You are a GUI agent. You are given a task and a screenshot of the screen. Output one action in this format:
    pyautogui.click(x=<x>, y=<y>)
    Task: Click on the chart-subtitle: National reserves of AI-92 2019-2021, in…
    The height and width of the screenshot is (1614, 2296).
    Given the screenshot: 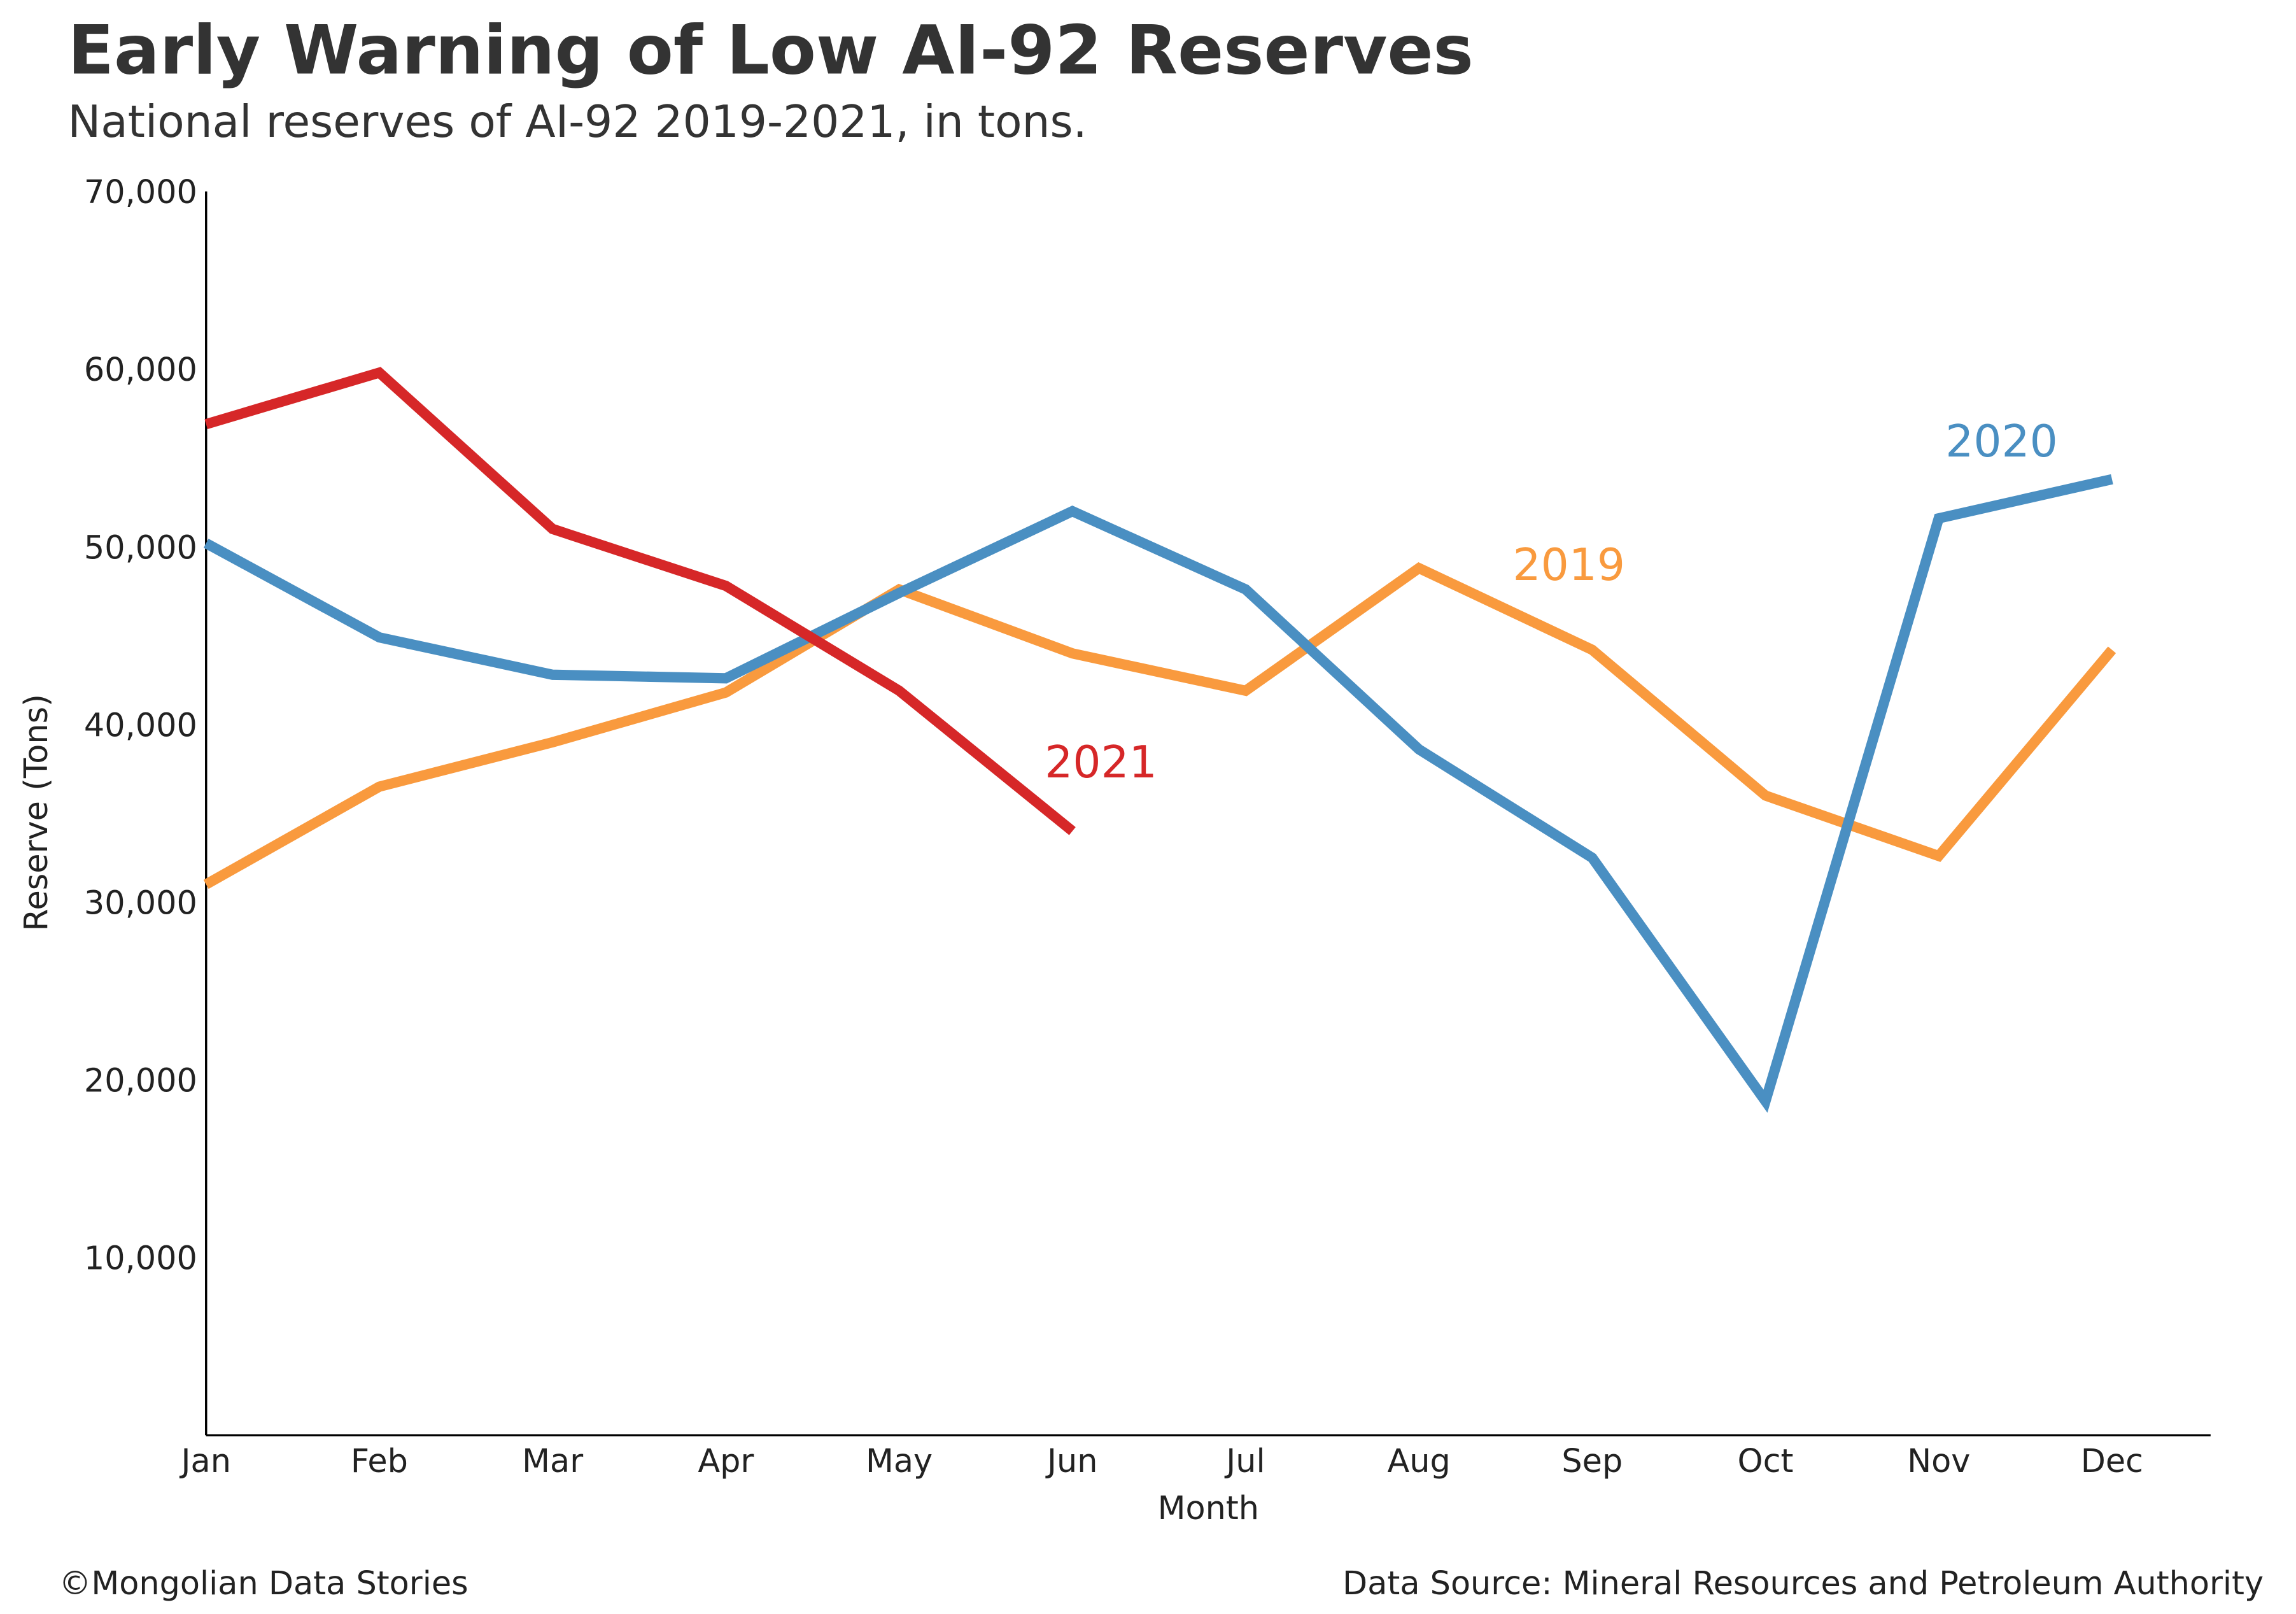 What is the action you would take?
    pyautogui.click(x=577, y=122)
    